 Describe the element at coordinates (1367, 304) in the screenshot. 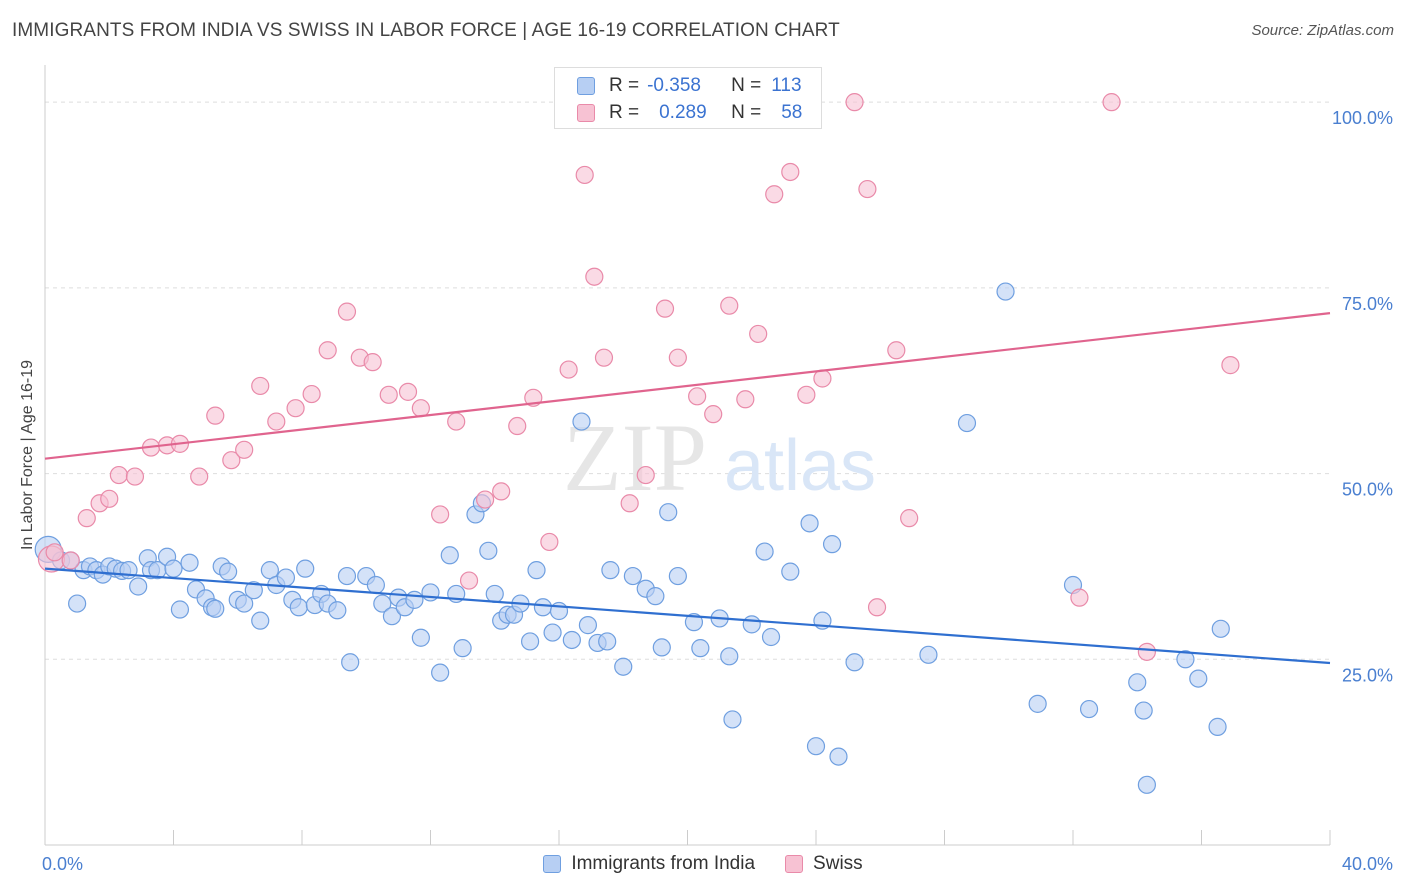

I see `y-tick-label: 75.0%` at that location.